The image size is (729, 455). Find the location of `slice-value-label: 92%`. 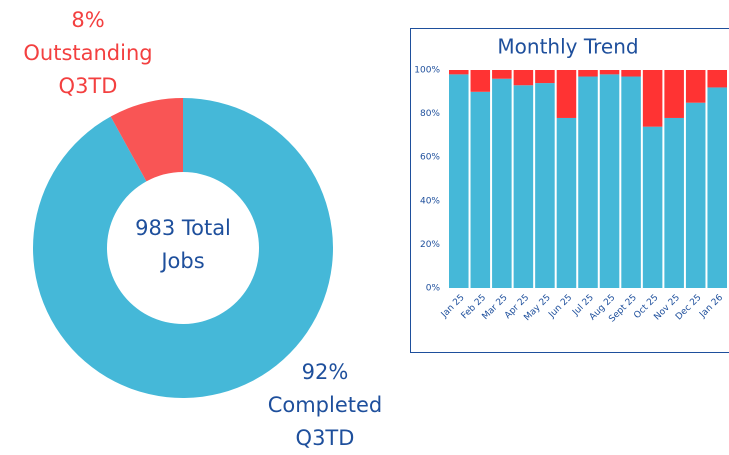

slice-value-label: 92% is located at coordinates (325, 372).